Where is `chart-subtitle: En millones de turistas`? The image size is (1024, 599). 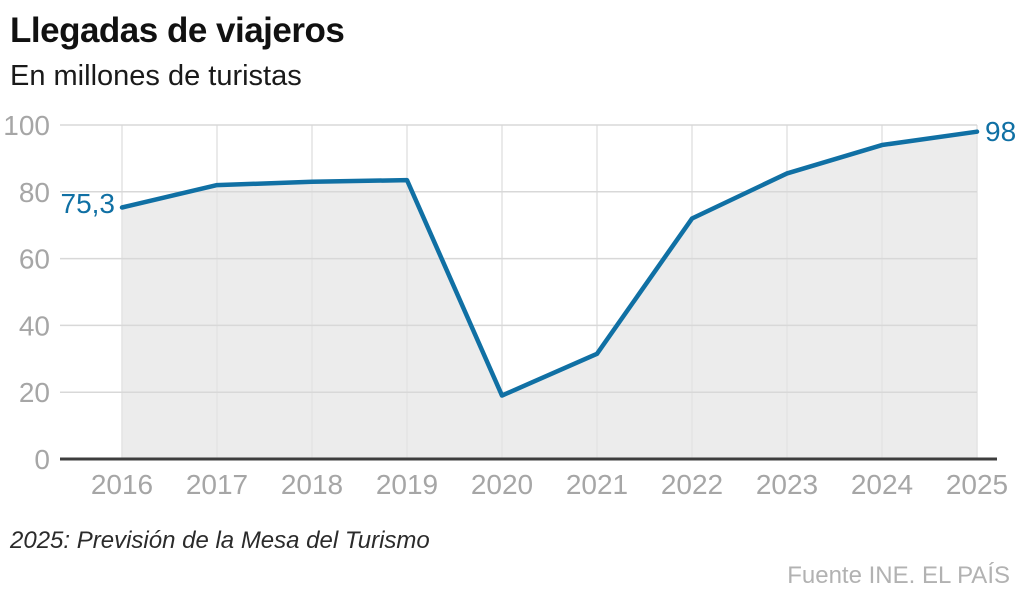
chart-subtitle: En millones de turistas is located at coordinates (156, 75).